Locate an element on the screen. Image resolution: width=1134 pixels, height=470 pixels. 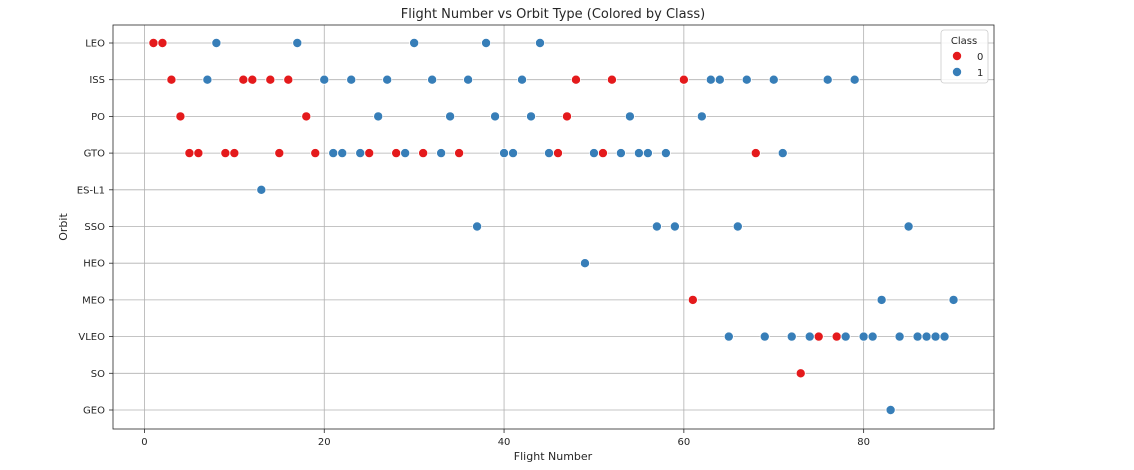
y-tick-label: ISS is located at coordinates (97, 80).